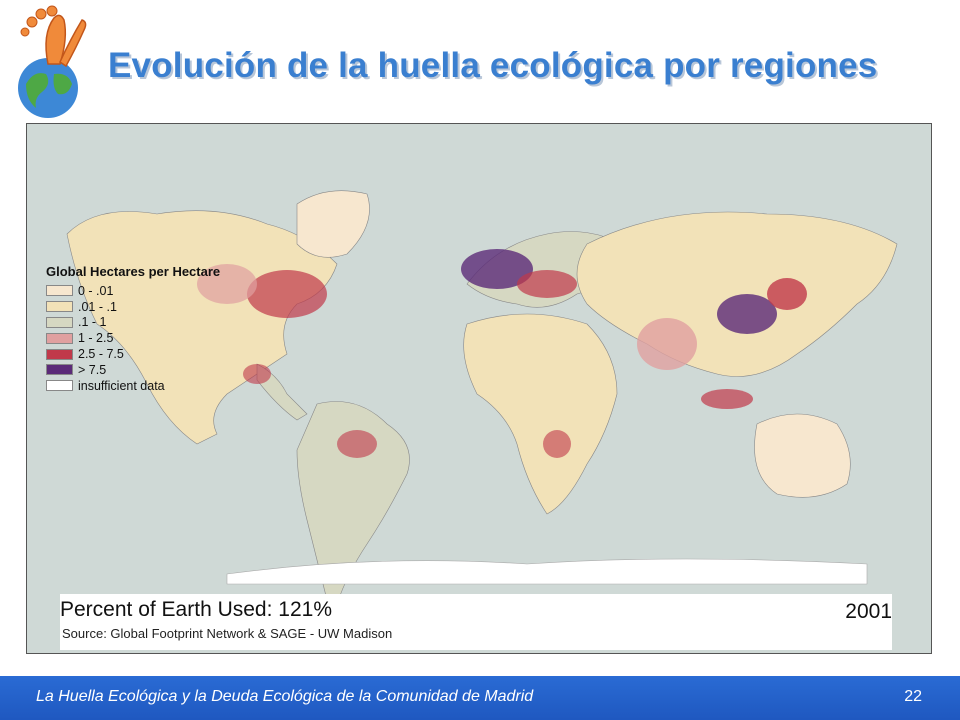 Image resolution: width=960 pixels, height=720 pixels. Describe the element at coordinates (737, 294) in the screenshot. I see `asia-land` at that location.